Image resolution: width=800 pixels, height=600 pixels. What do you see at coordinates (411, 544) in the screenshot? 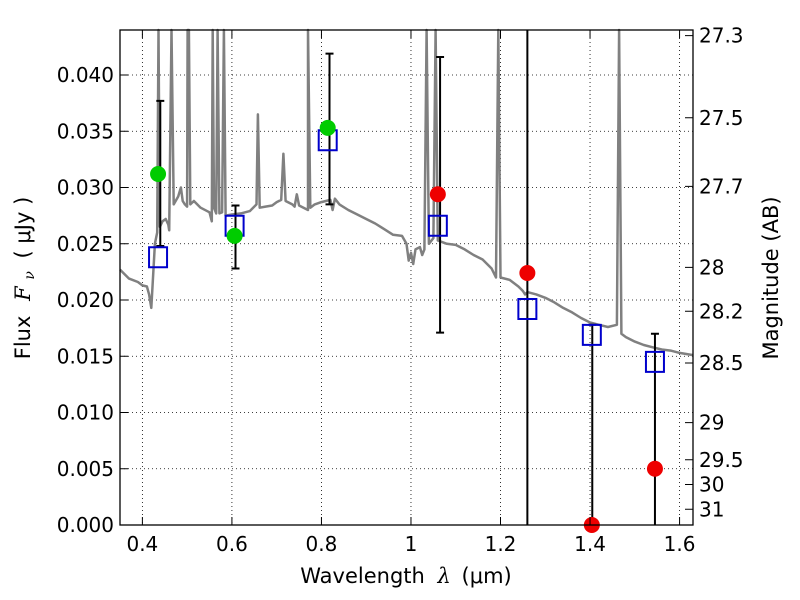
I see `x-tick-label: 1` at bounding box center [411, 544].